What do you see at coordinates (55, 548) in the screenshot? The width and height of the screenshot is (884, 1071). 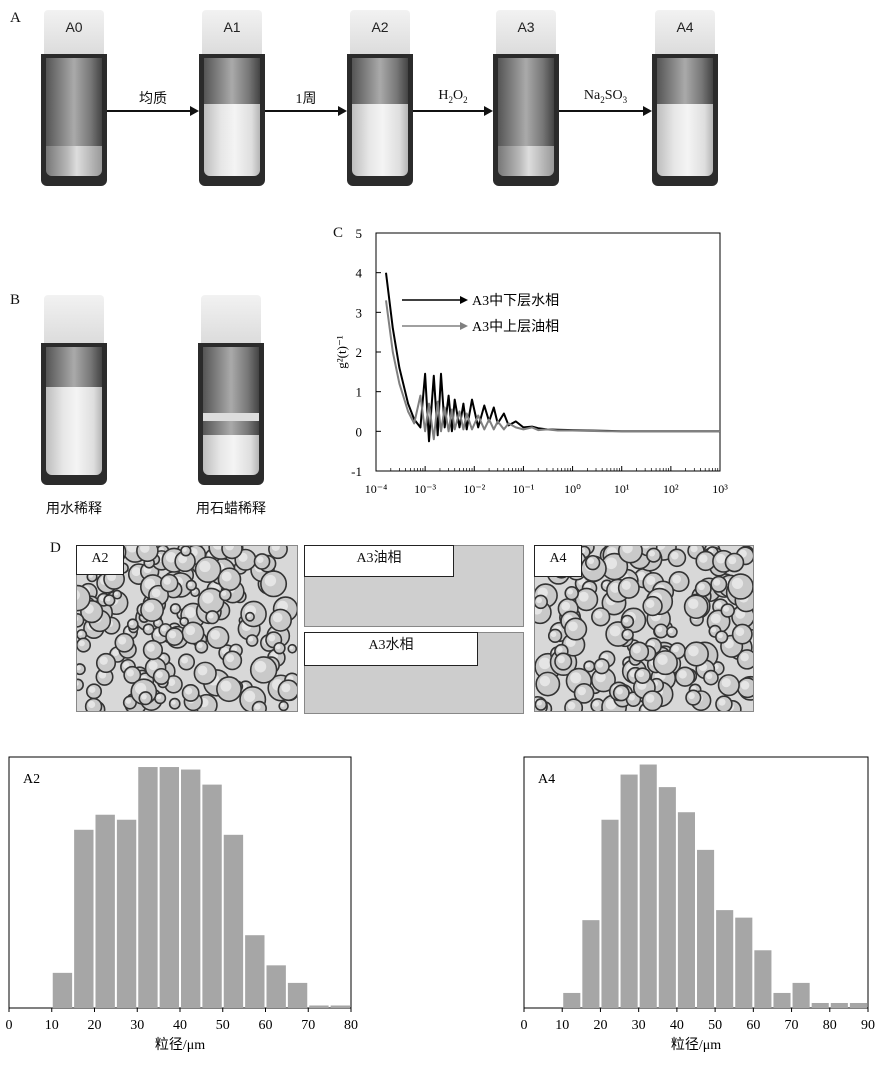 I see `panel-d-letter: D` at bounding box center [55, 548].